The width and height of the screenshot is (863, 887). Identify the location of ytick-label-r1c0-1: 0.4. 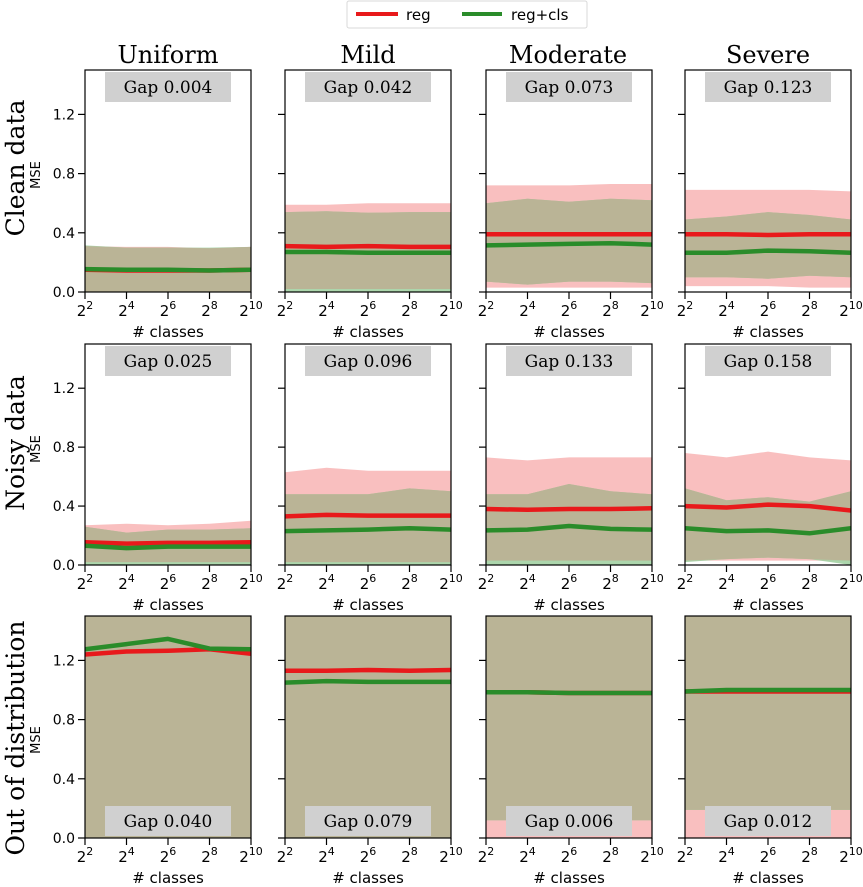
(64, 507).